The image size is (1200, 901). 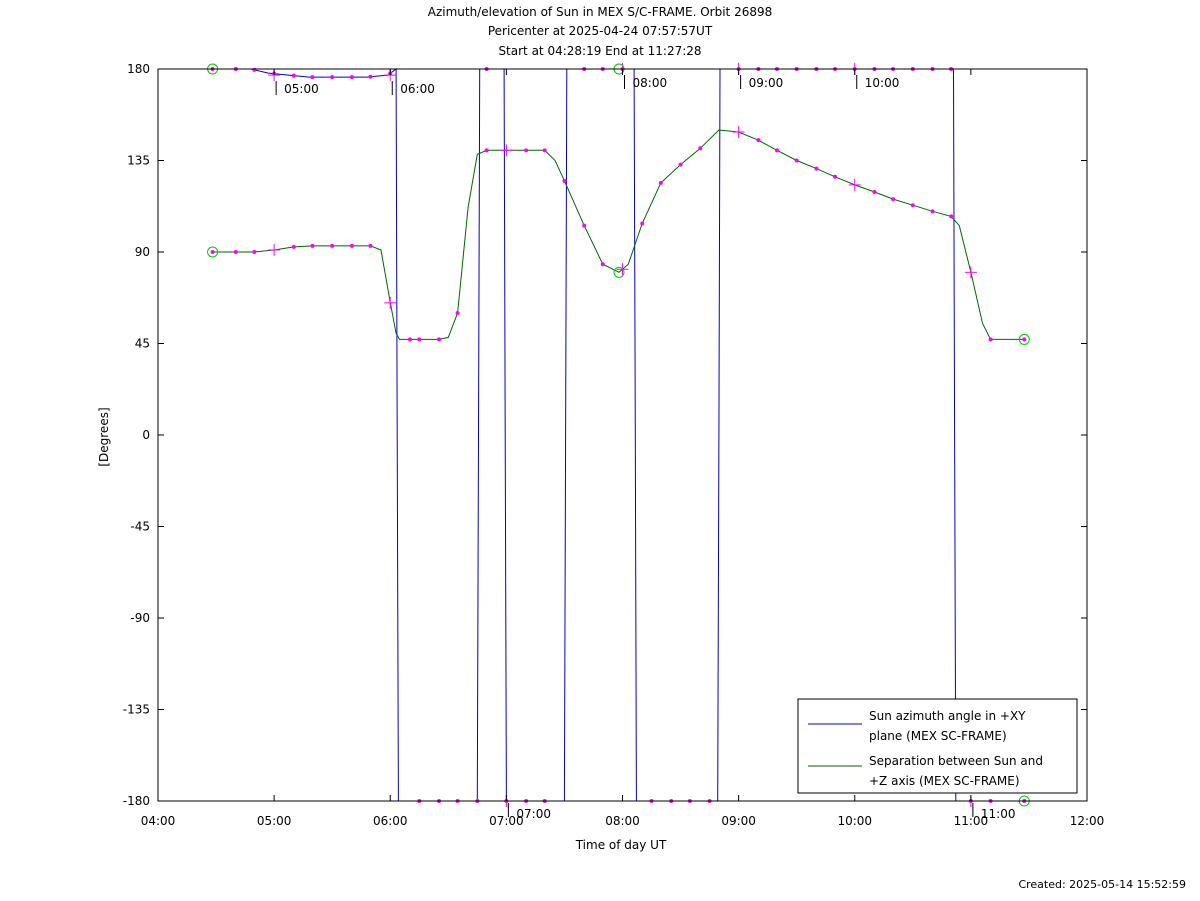 I want to click on hour-label: 06:00, so click(x=417, y=89).